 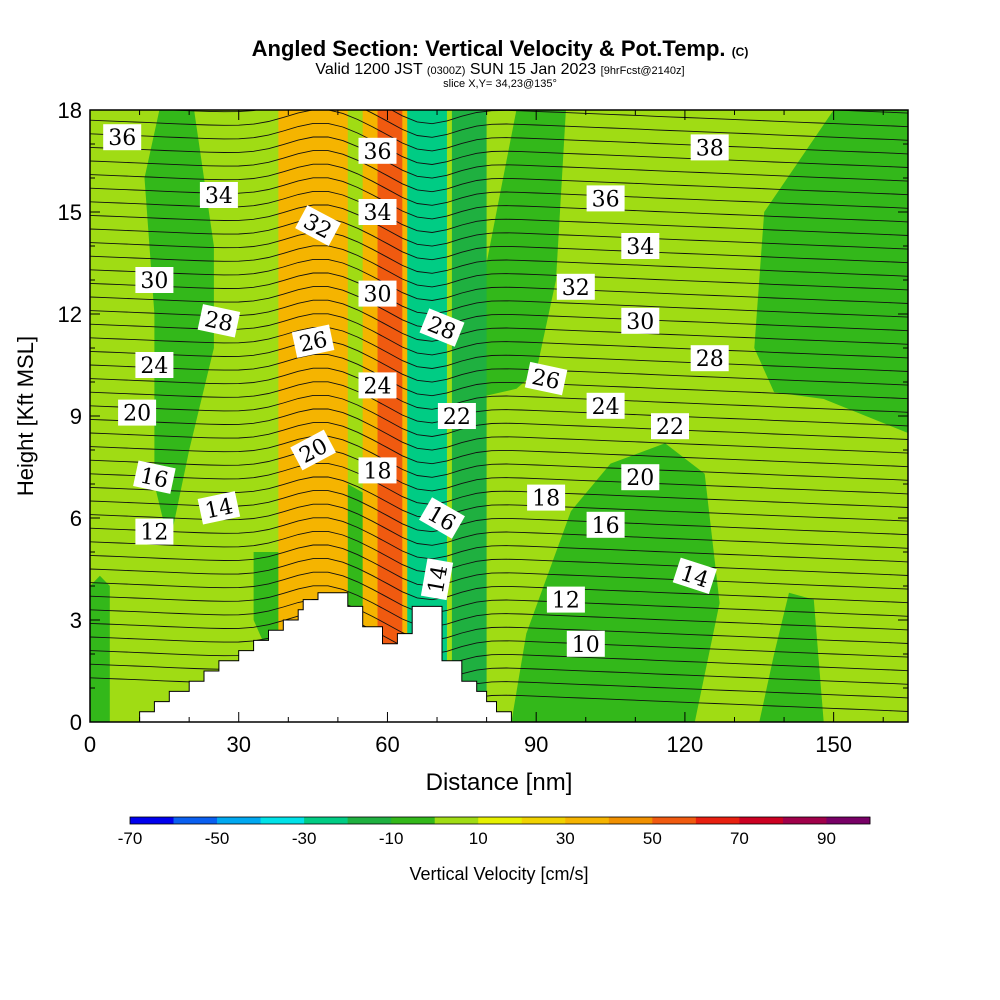 I want to click on theta-label: 26, so click(x=313, y=341).